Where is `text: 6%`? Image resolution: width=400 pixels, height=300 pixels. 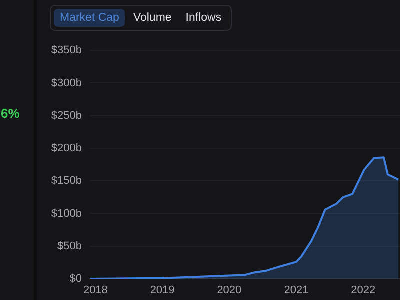 text: 6% is located at coordinates (10, 113).